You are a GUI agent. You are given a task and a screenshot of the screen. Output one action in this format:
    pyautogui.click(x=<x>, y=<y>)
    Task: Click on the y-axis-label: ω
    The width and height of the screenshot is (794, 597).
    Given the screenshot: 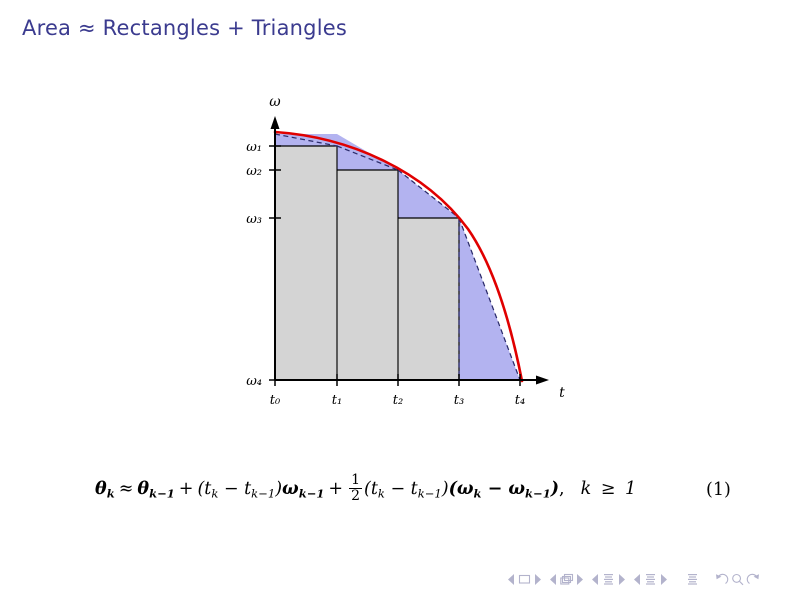 What is the action you would take?
    pyautogui.click(x=275, y=102)
    